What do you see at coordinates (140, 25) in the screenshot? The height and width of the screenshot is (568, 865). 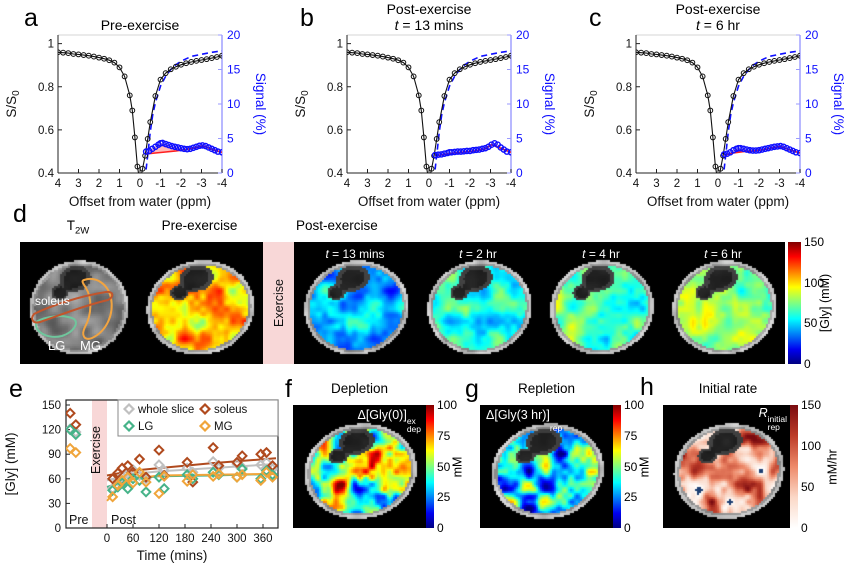 I see `svg-text: Pre-exercise` at bounding box center [140, 25].